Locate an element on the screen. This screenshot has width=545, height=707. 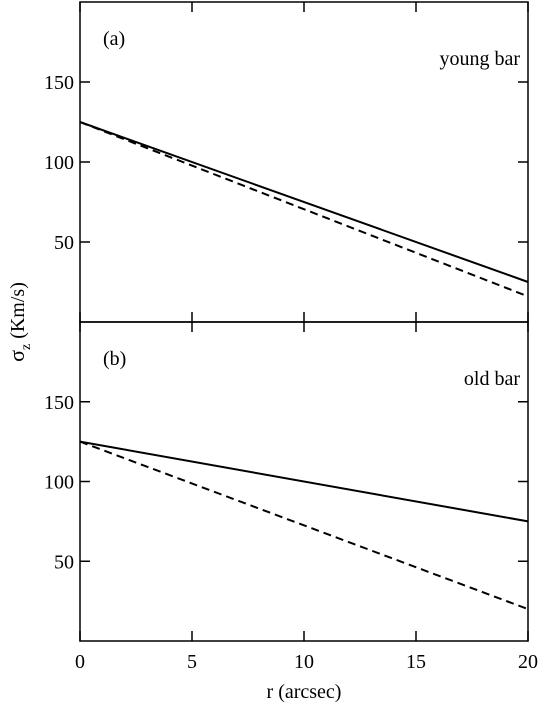
y-axis-subscript: z is located at coordinates (26, 347).